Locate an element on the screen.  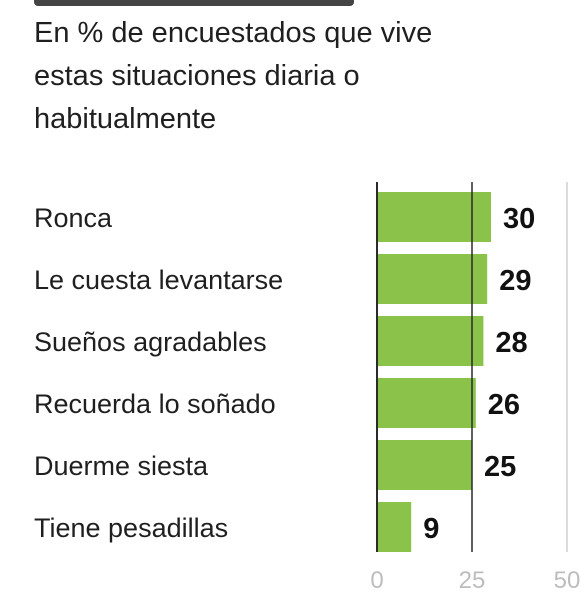
bars is located at coordinates (434, 372).